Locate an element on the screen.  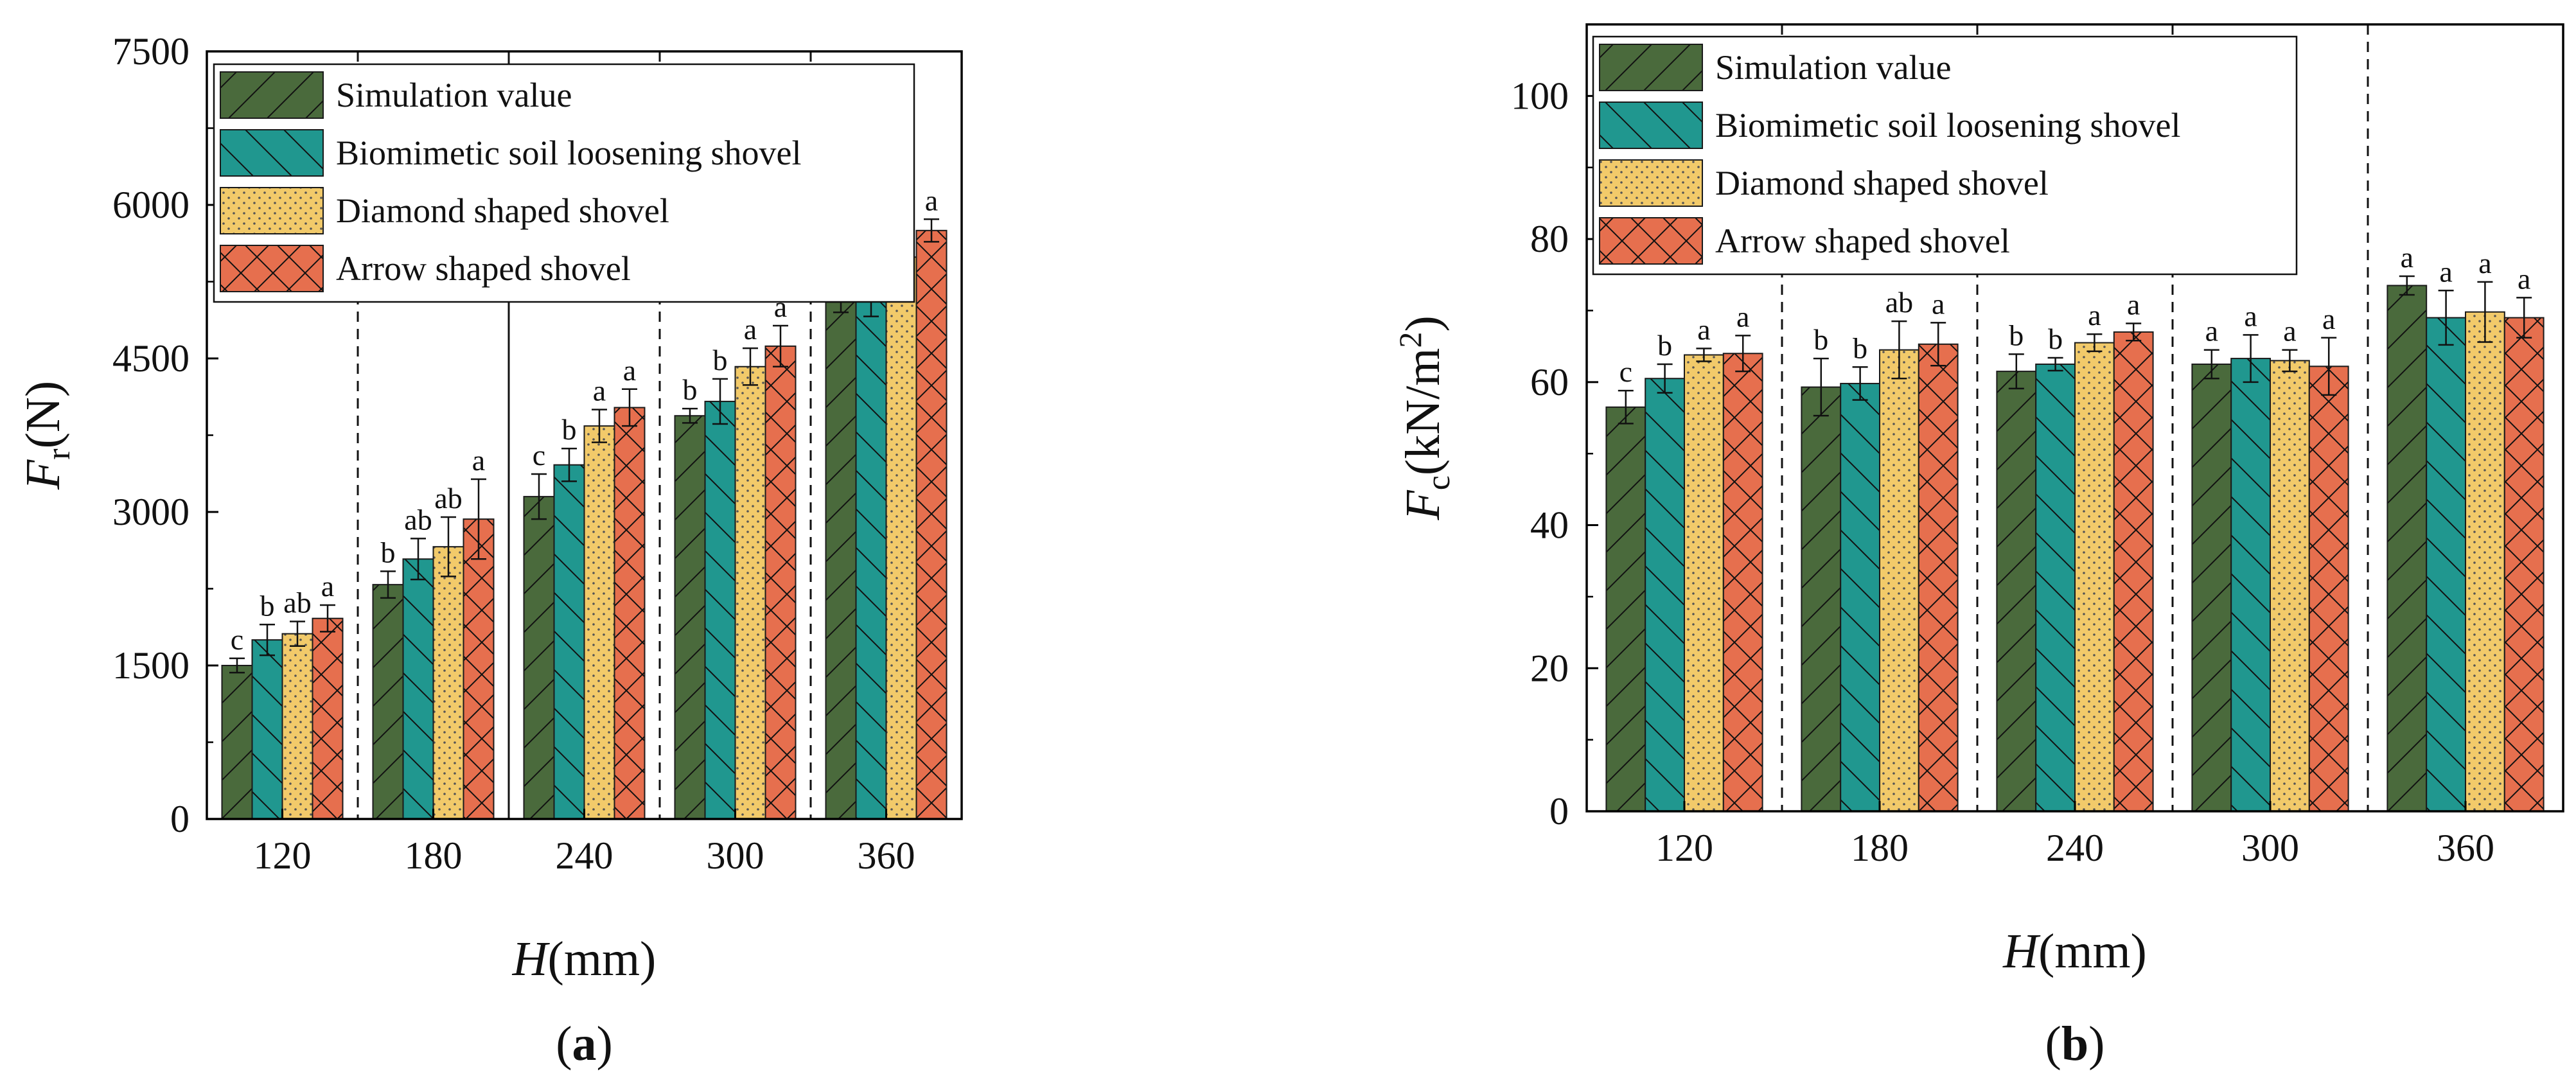
y-tick-label: 4500 is located at coordinates (151, 358).